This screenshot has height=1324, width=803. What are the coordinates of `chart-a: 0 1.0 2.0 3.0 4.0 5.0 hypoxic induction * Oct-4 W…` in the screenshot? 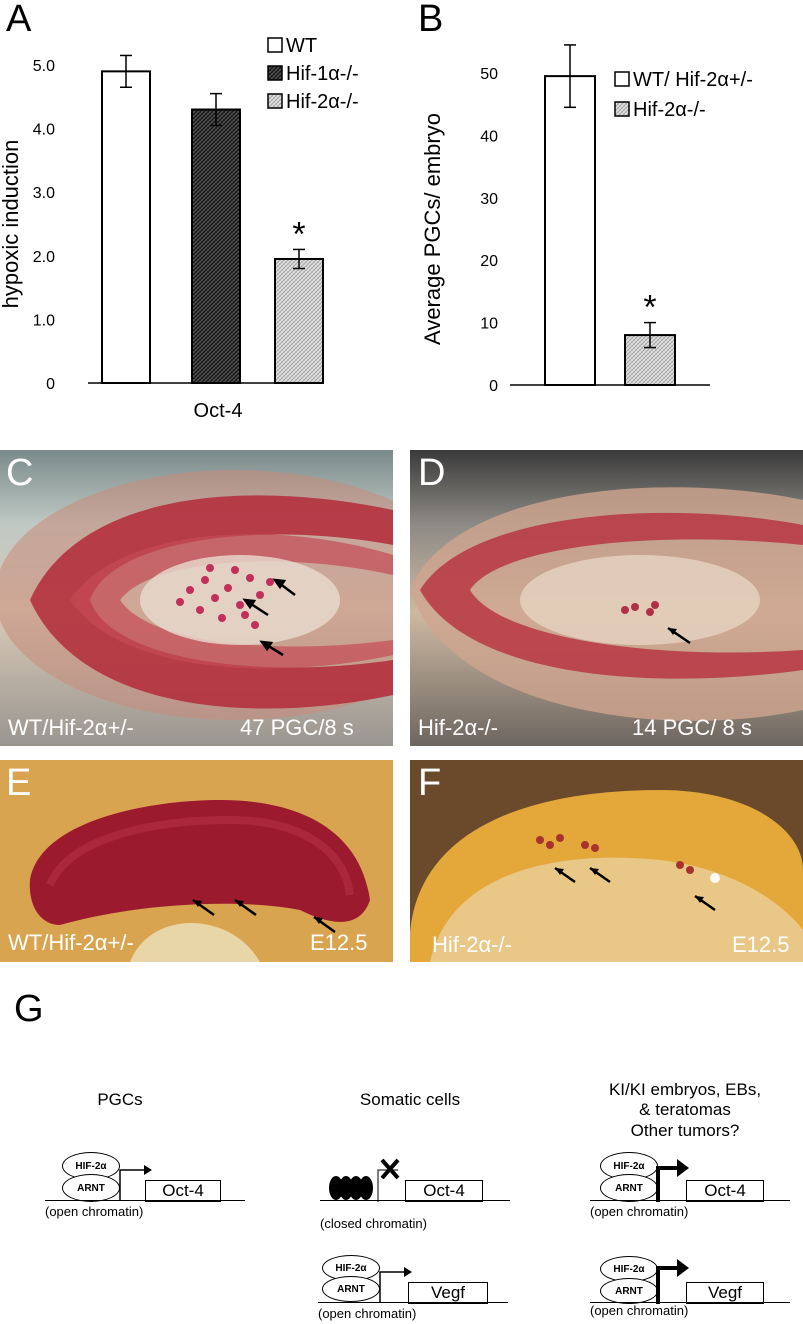 It's located at (179, 228).